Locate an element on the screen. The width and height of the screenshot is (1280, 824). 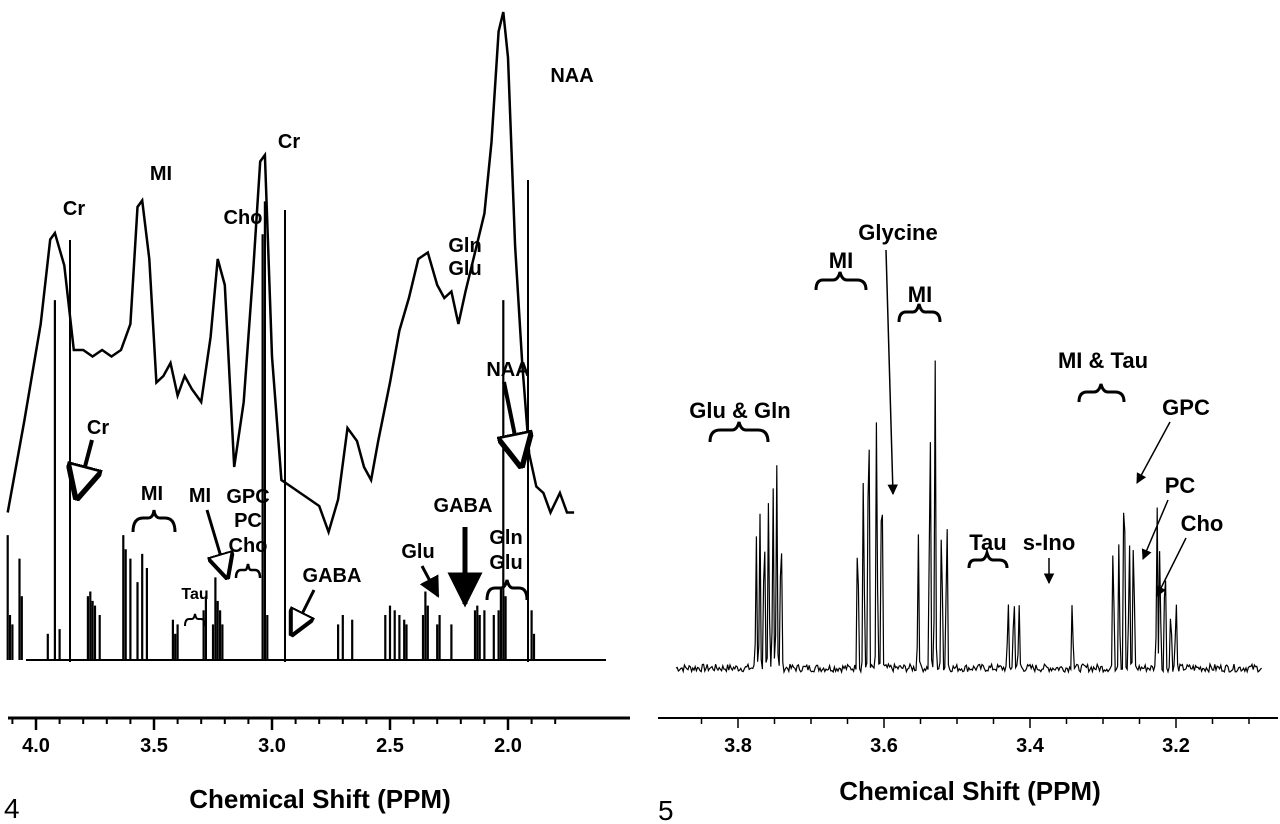
panel5-x-axis-label: Chemical Shift (PPM) is located at coordinates (969, 791).